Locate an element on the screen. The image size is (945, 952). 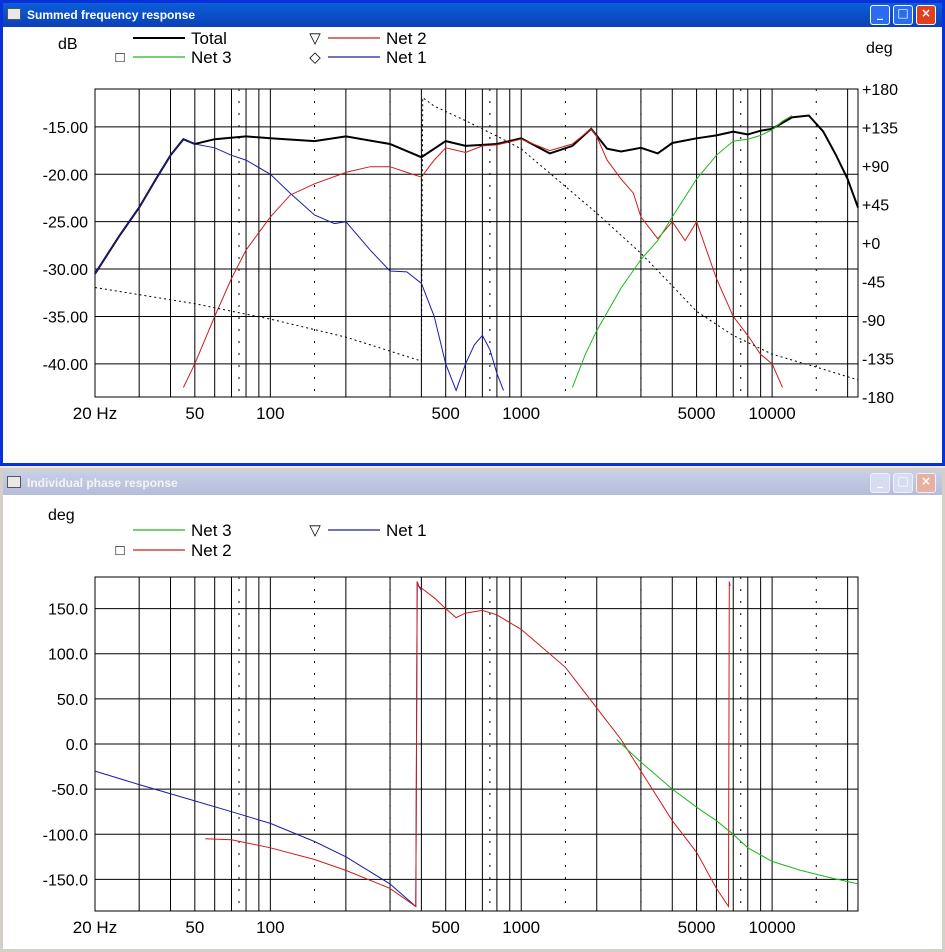
y-tick-label: -50.0 is located at coordinates (70, 790).